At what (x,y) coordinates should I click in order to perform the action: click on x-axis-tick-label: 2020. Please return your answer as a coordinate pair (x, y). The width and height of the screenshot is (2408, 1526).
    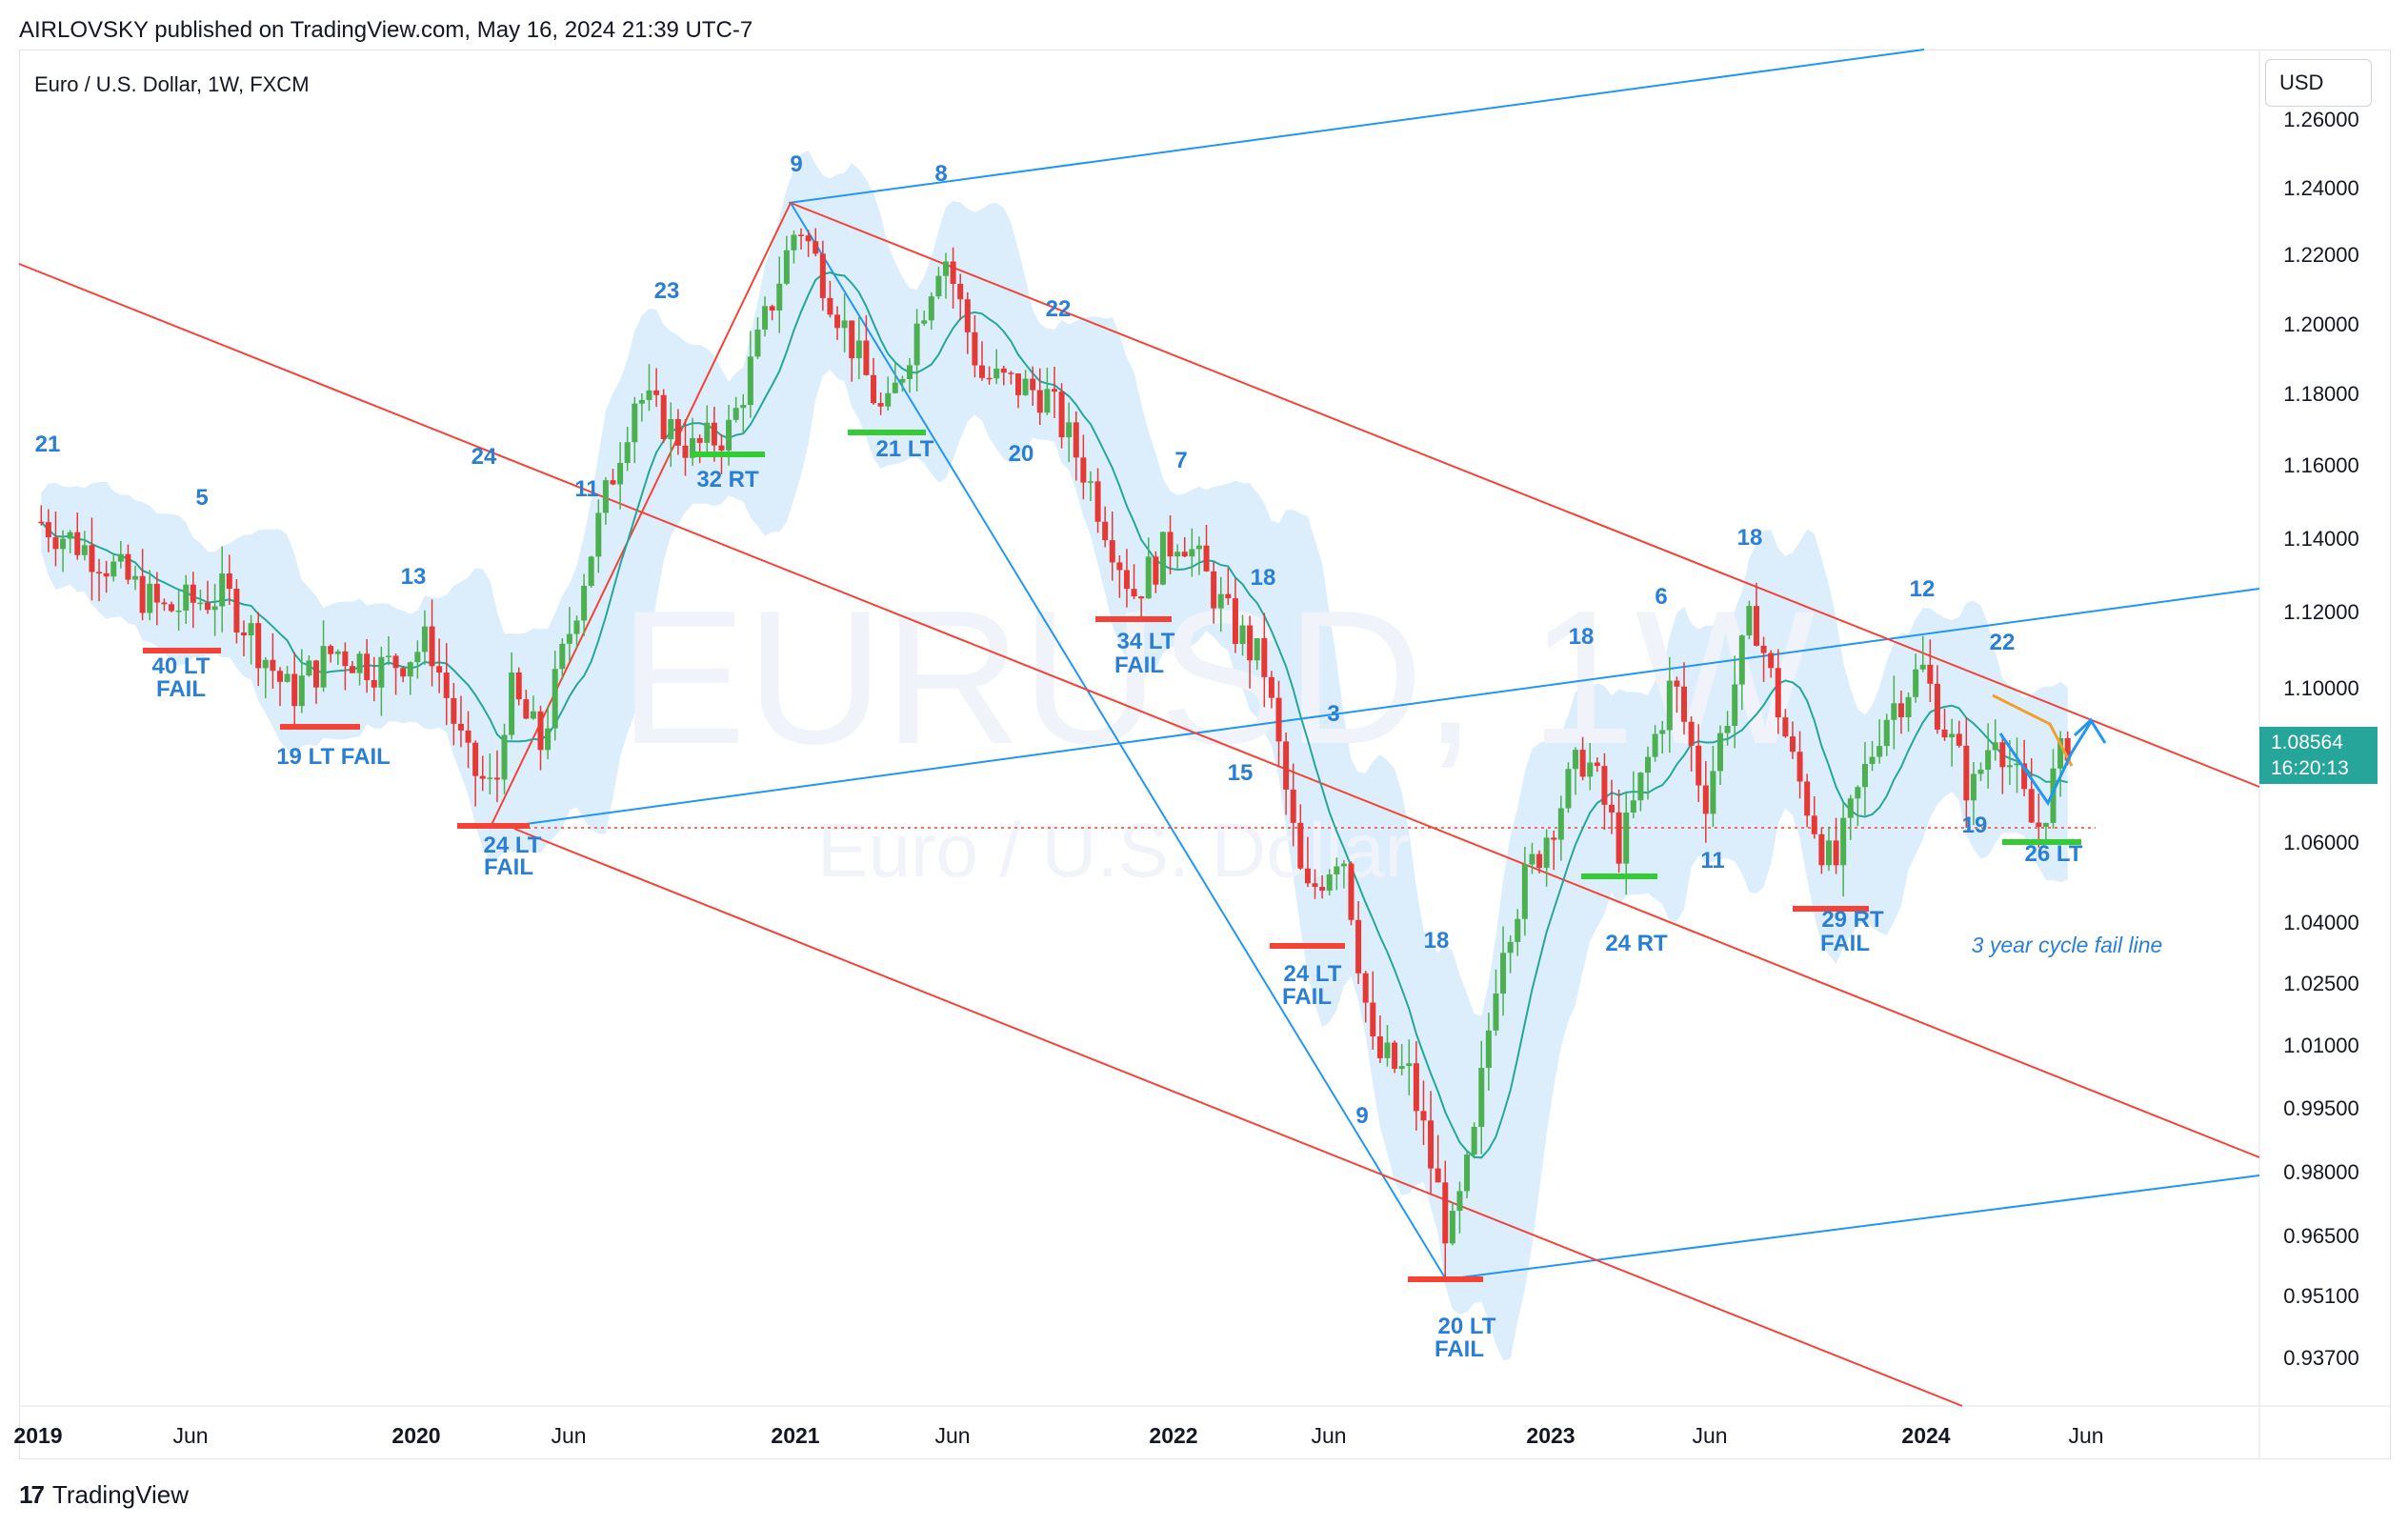
    Looking at the image, I should click on (415, 1435).